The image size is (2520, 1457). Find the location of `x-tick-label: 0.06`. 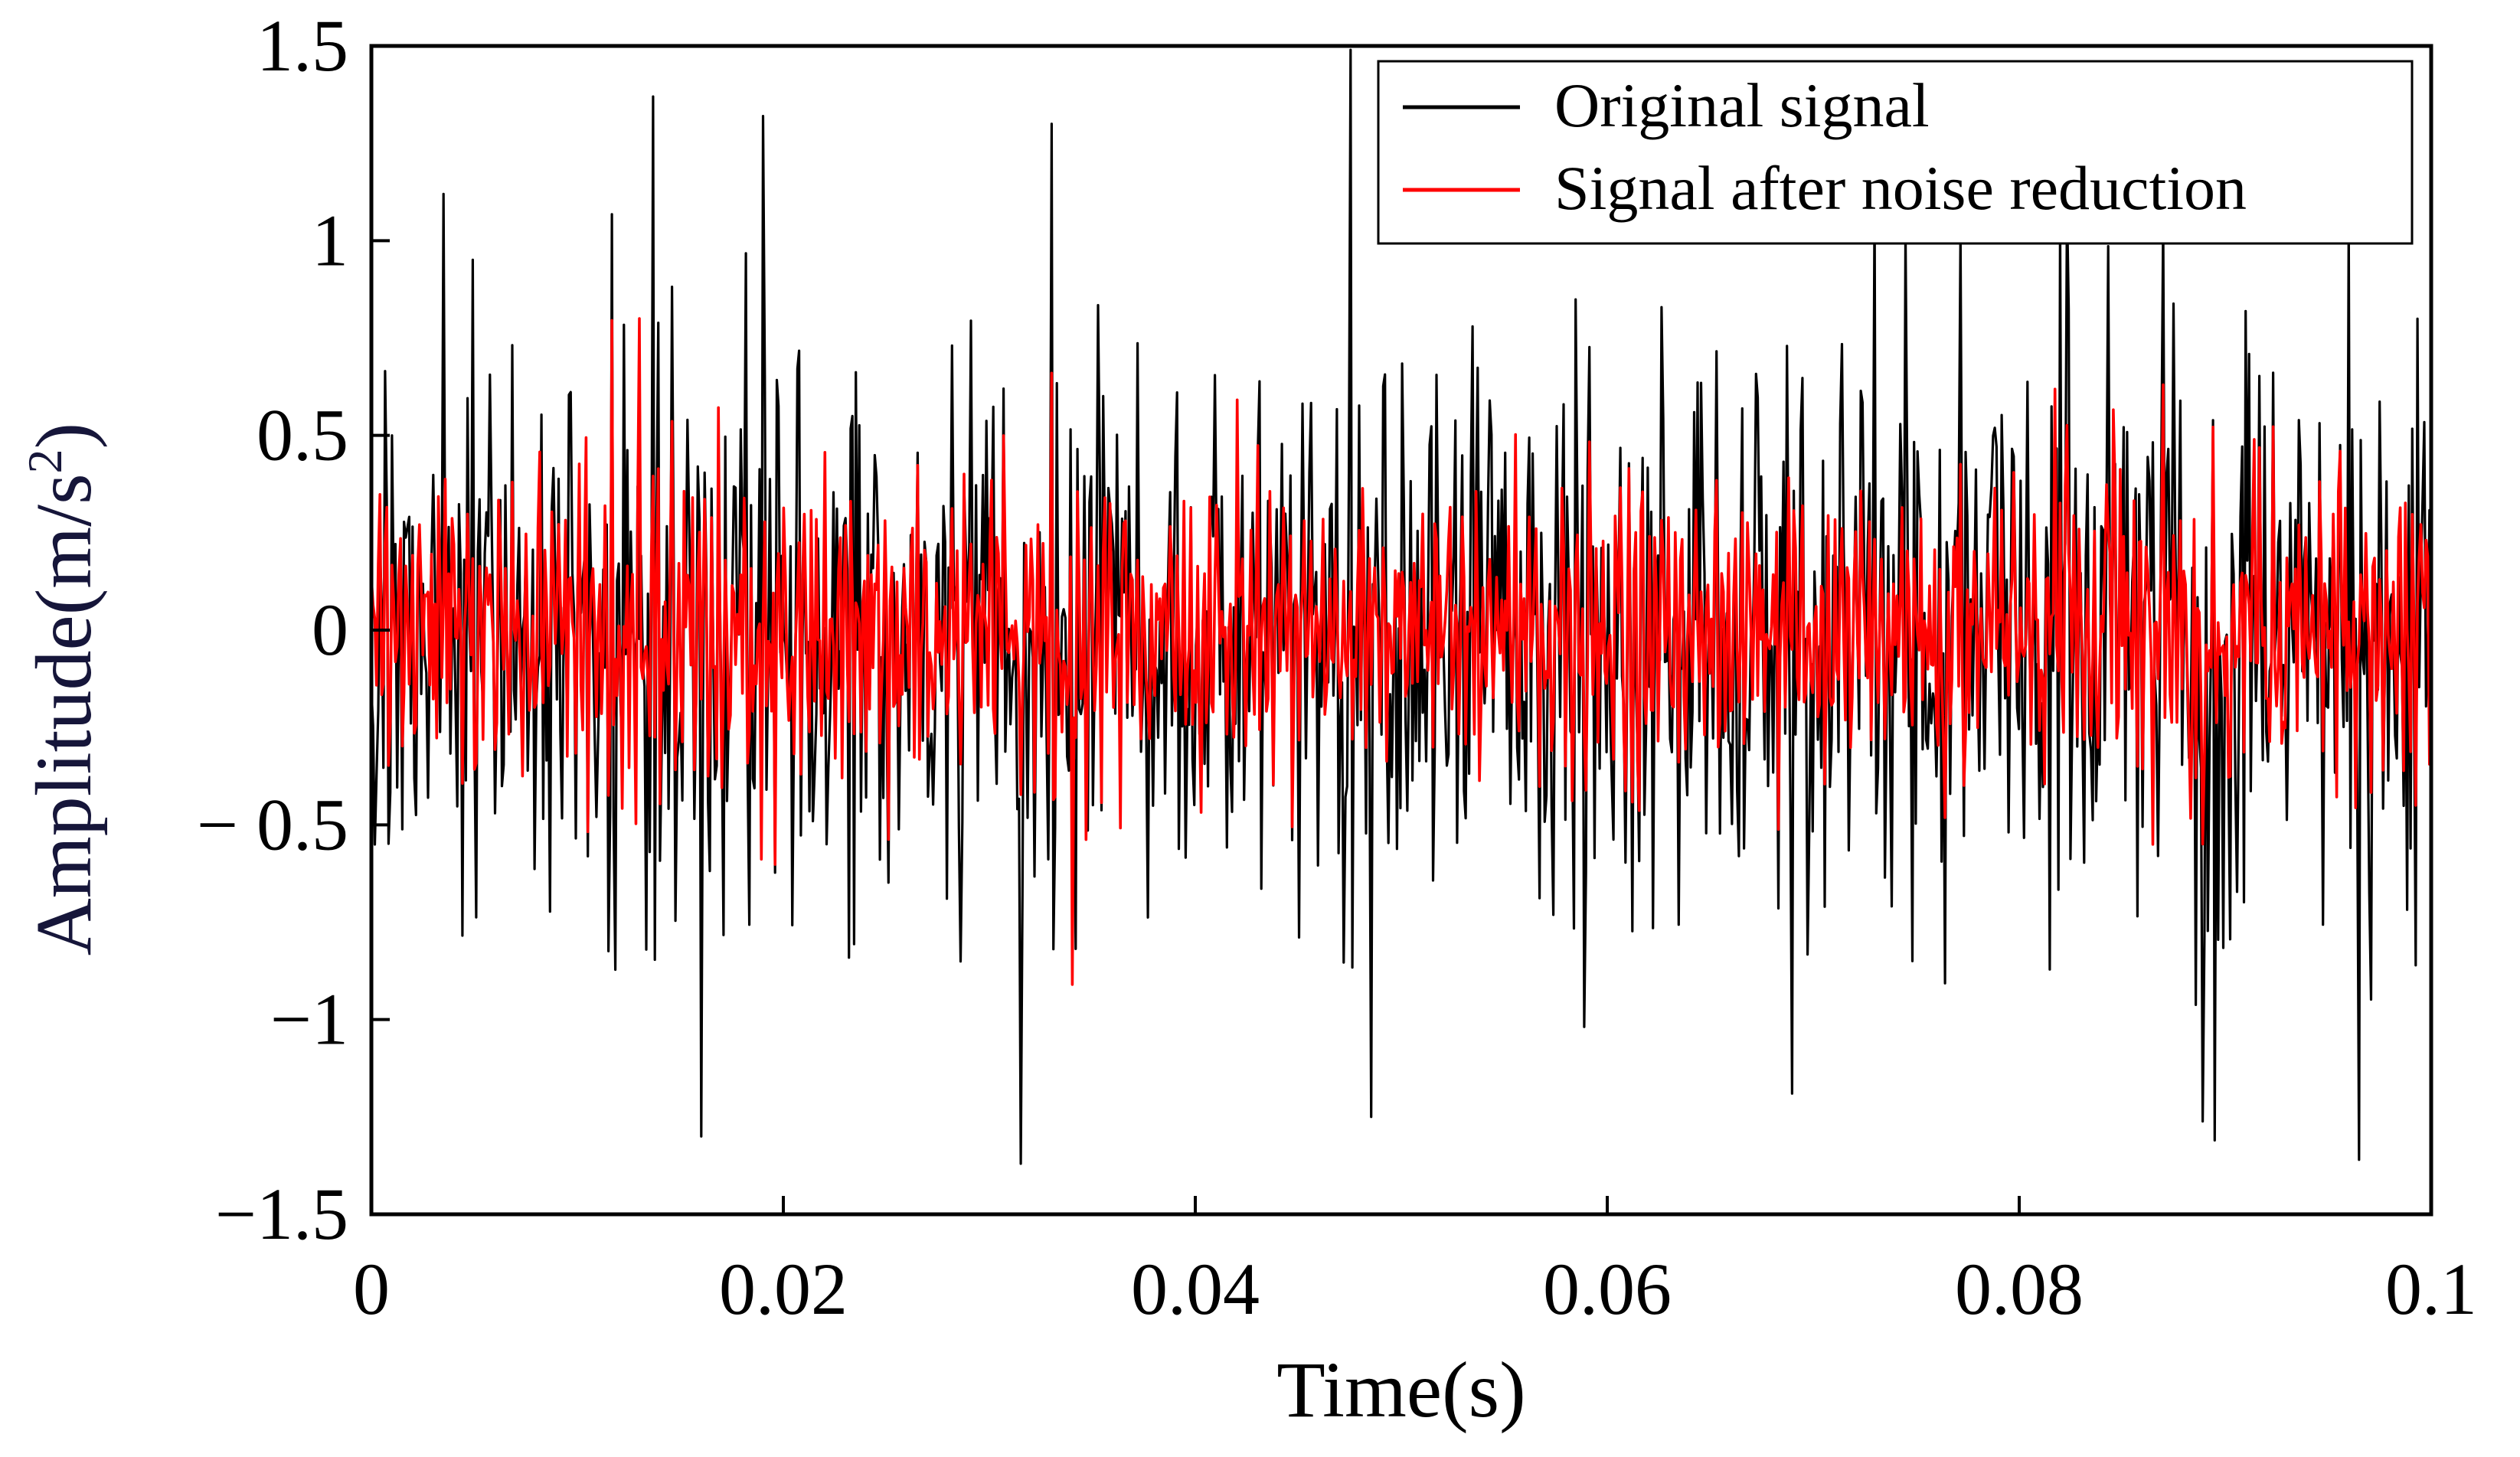

x-tick-label: 0.06 is located at coordinates (1607, 1289).